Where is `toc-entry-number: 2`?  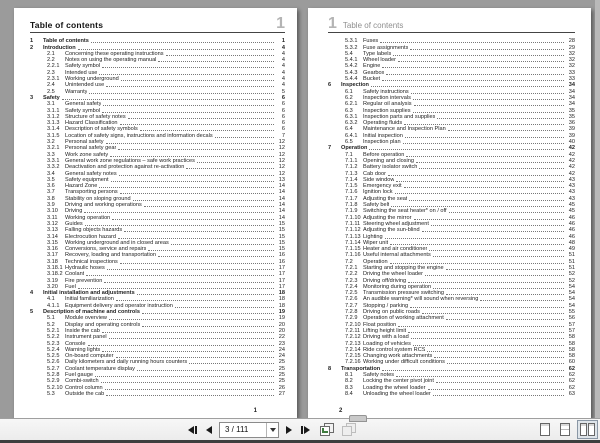 toc-entry-number: 2 is located at coordinates (32, 47).